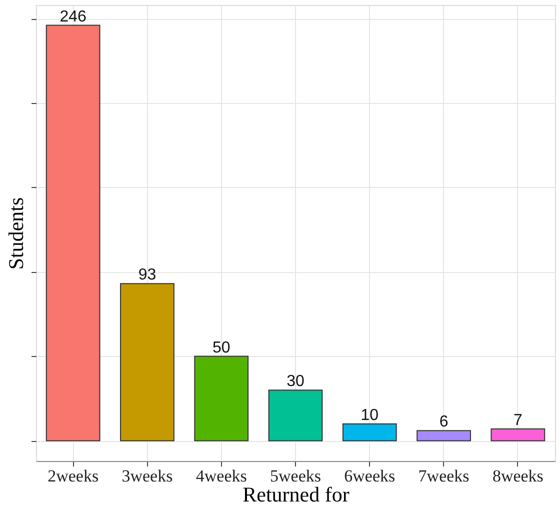  What do you see at coordinates (296, 494) in the screenshot?
I see `x-axis-title: Returned for` at bounding box center [296, 494].